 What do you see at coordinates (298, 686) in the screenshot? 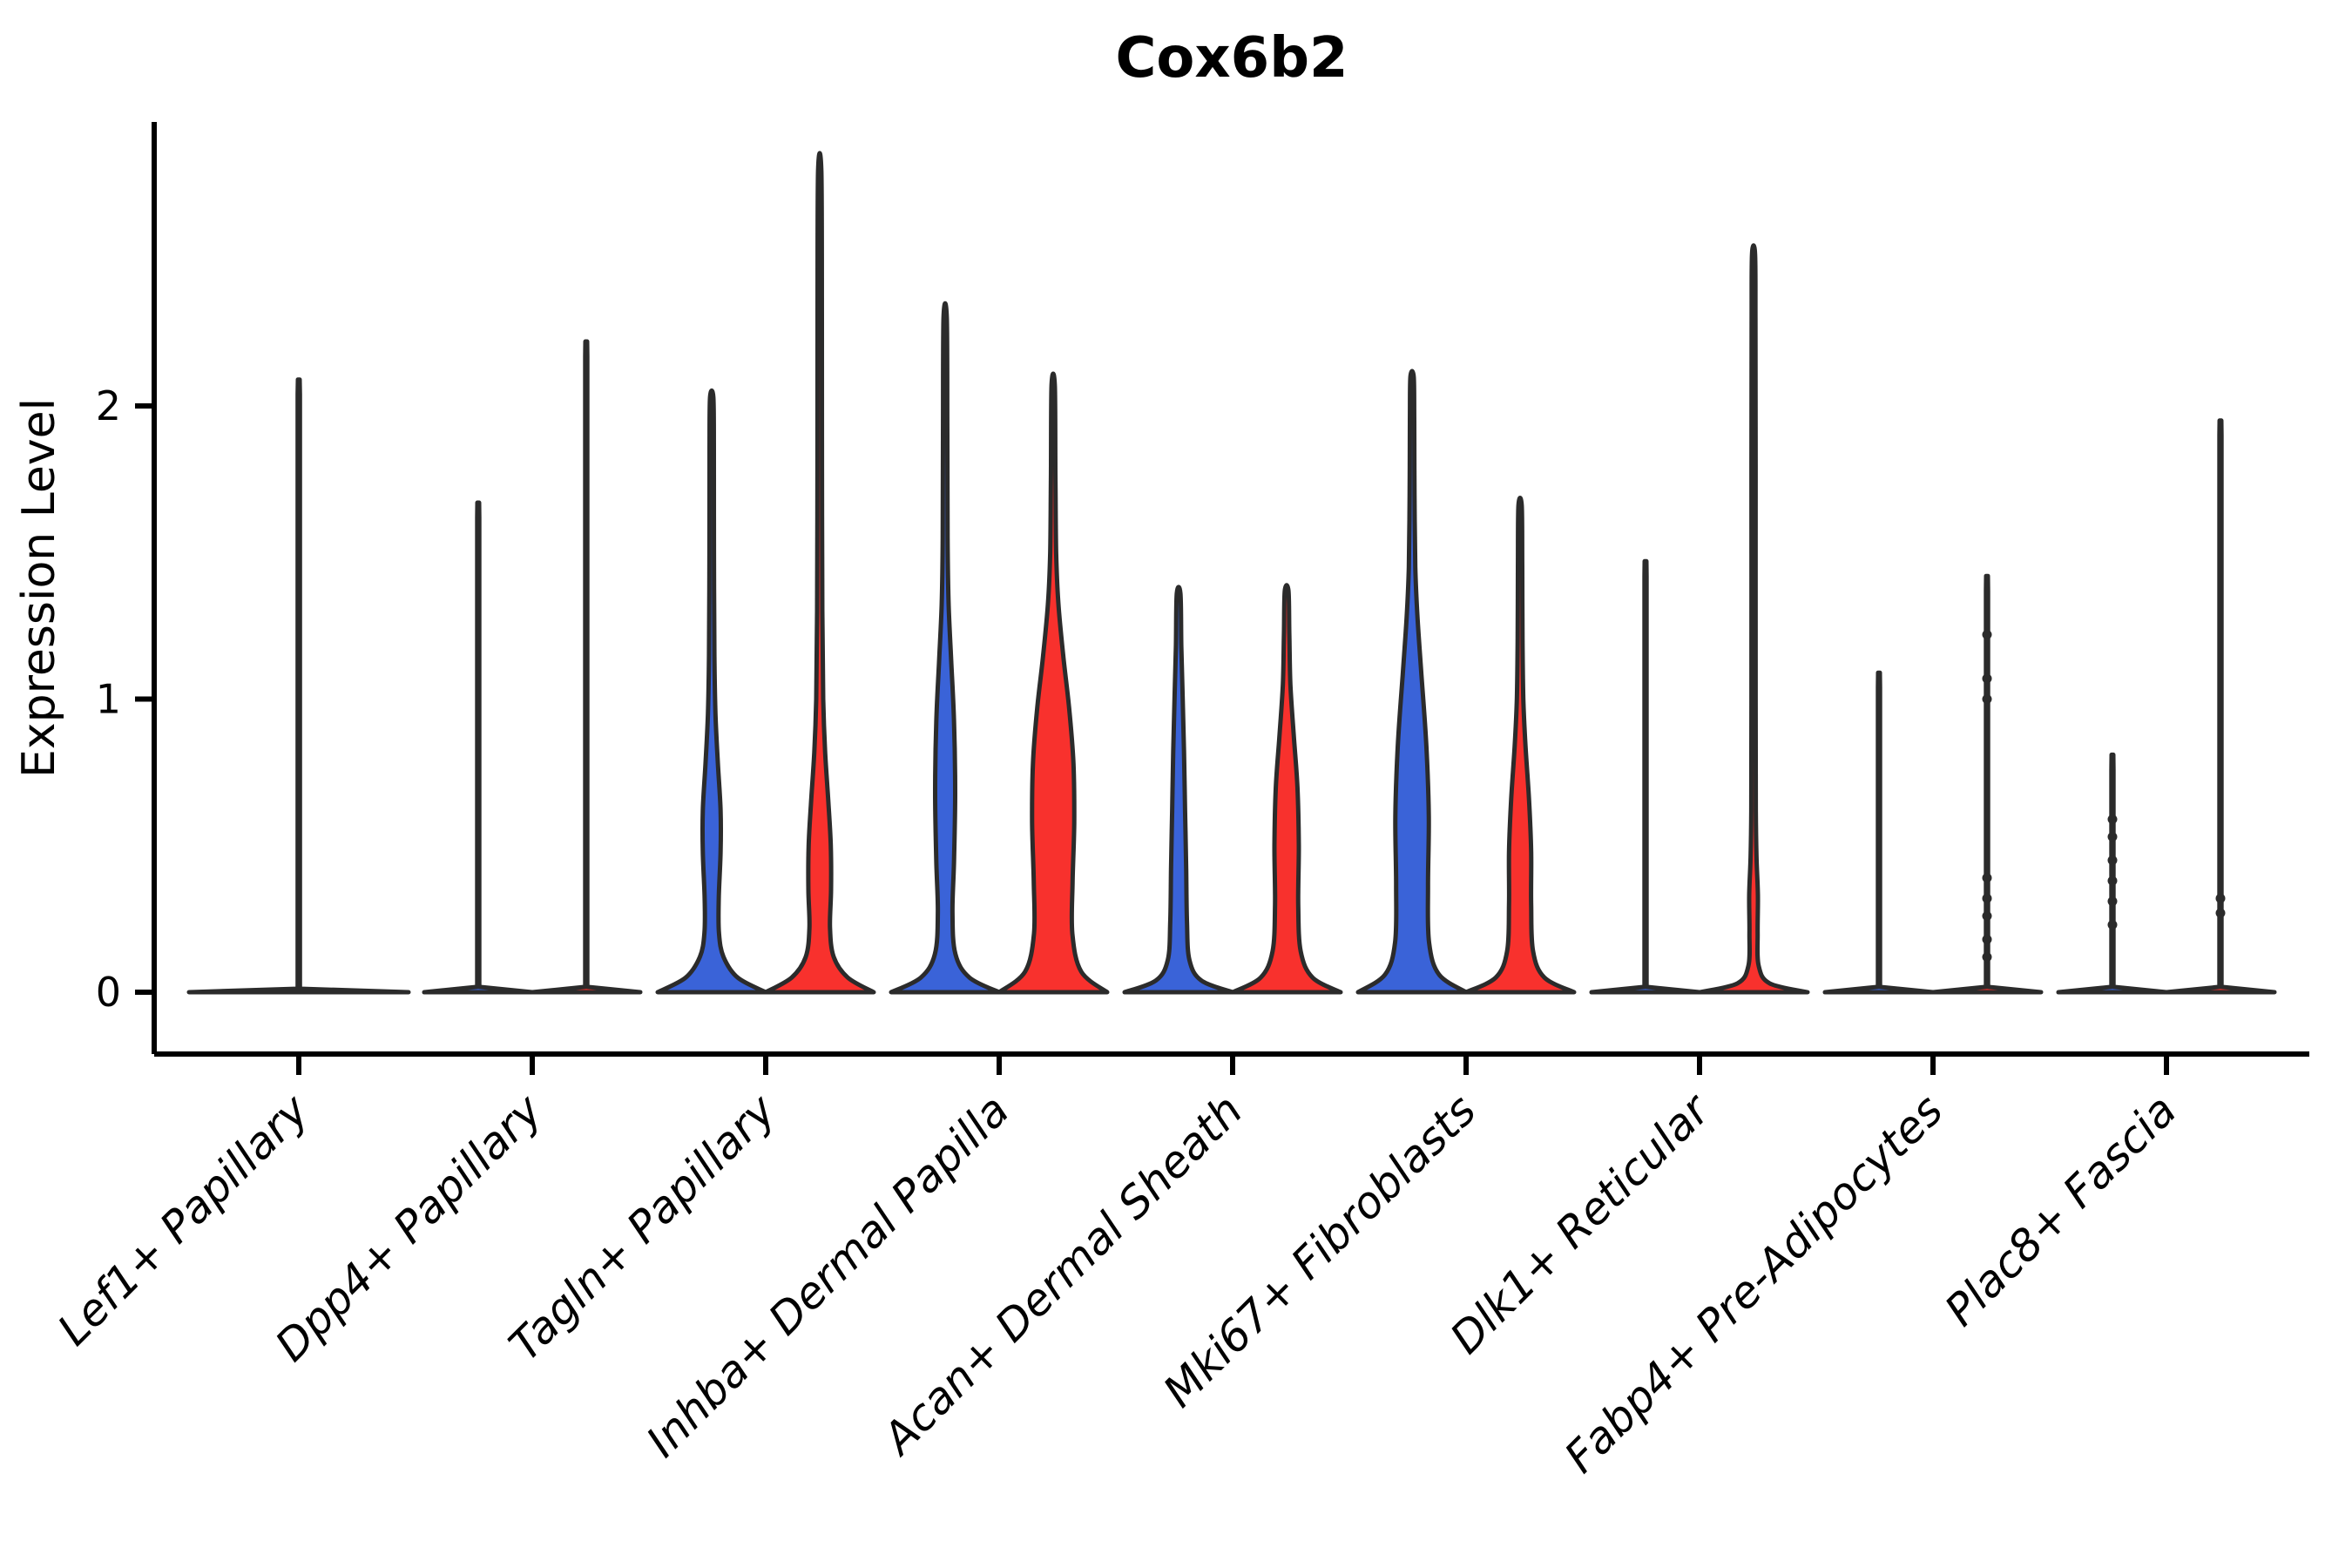
I see `violin-0-single` at bounding box center [298, 686].